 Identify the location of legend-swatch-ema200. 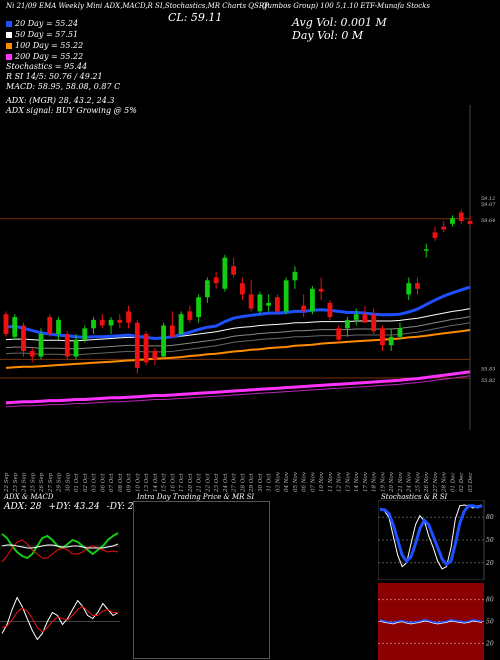
(9, 56).